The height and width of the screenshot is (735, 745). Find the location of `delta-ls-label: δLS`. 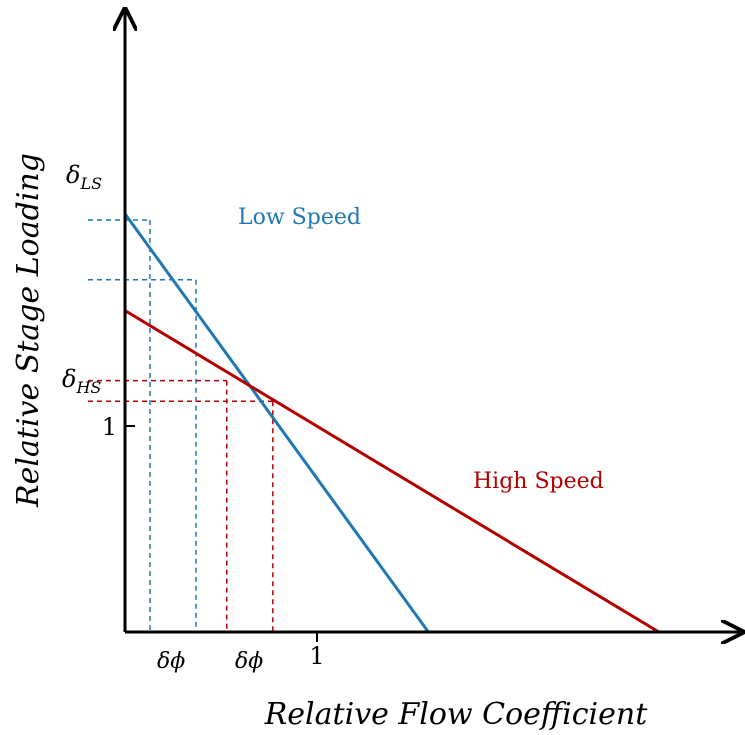

delta-ls-label: δLS is located at coordinates (84, 177).